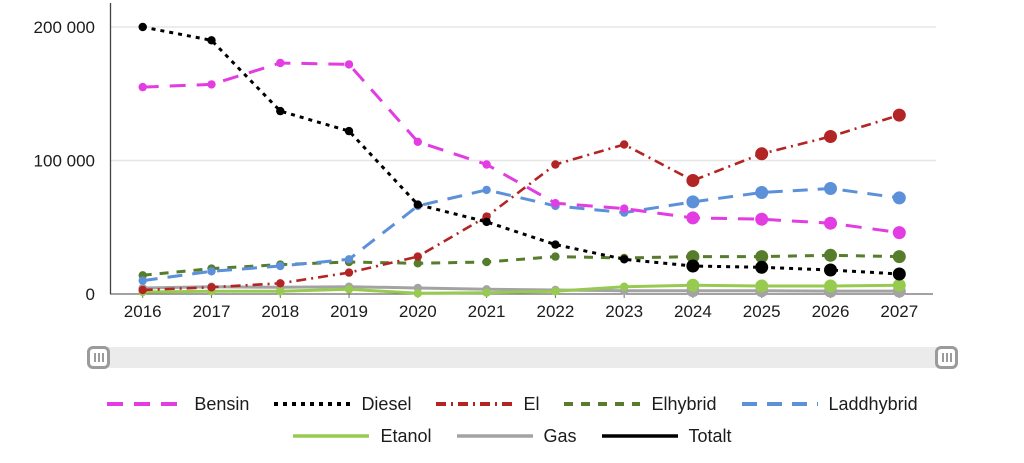  What do you see at coordinates (486, 190) in the screenshot?
I see `point-laddhybrid-2021` at bounding box center [486, 190].